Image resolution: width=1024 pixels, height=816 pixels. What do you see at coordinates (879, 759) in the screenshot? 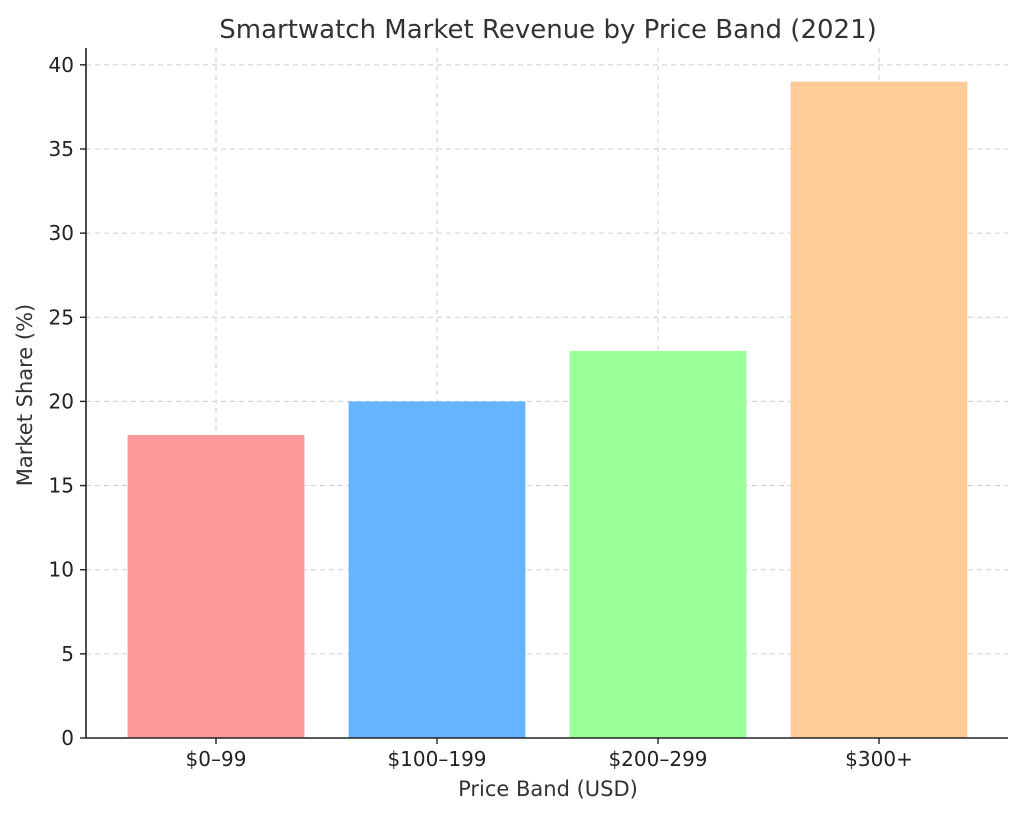
I see `x-tick-label: $300+` at bounding box center [879, 759].